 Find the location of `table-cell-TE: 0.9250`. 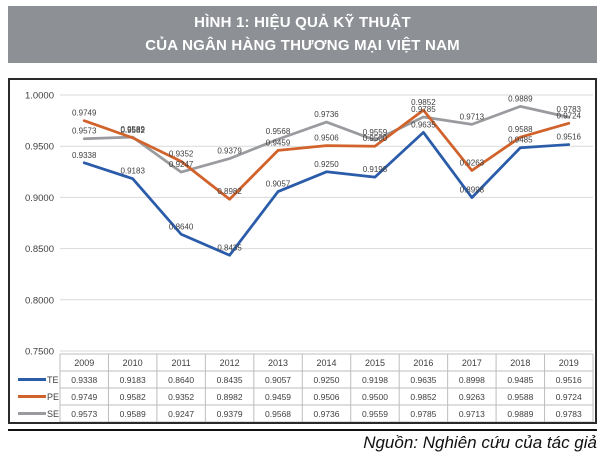

table-cell-TE: 0.9250 is located at coordinates (327, 380).